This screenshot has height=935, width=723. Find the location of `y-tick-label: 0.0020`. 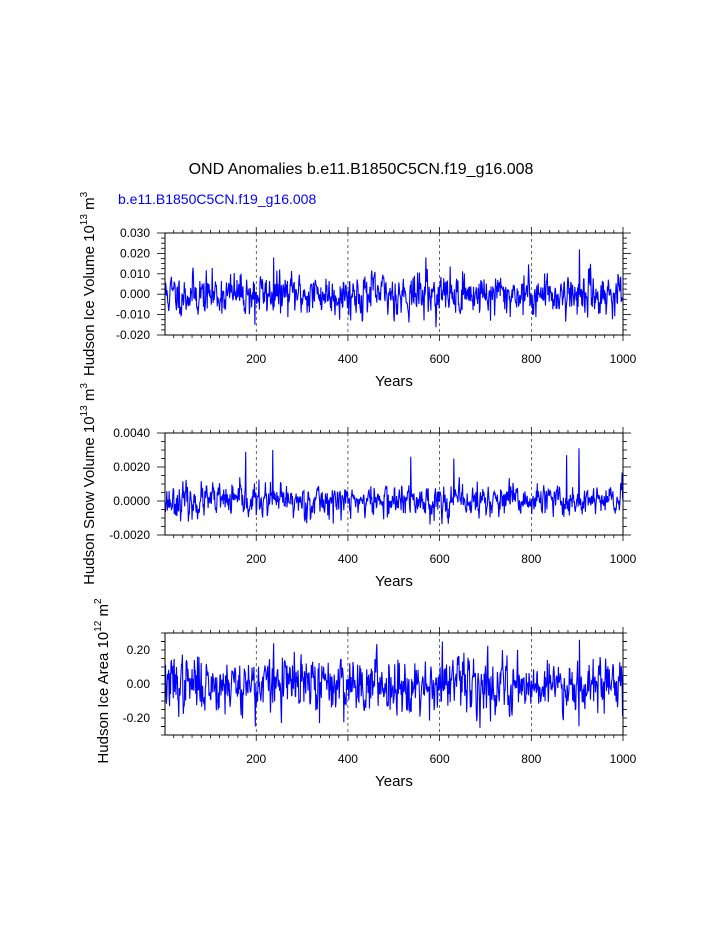

y-tick-label: 0.0020 is located at coordinates (131, 467).